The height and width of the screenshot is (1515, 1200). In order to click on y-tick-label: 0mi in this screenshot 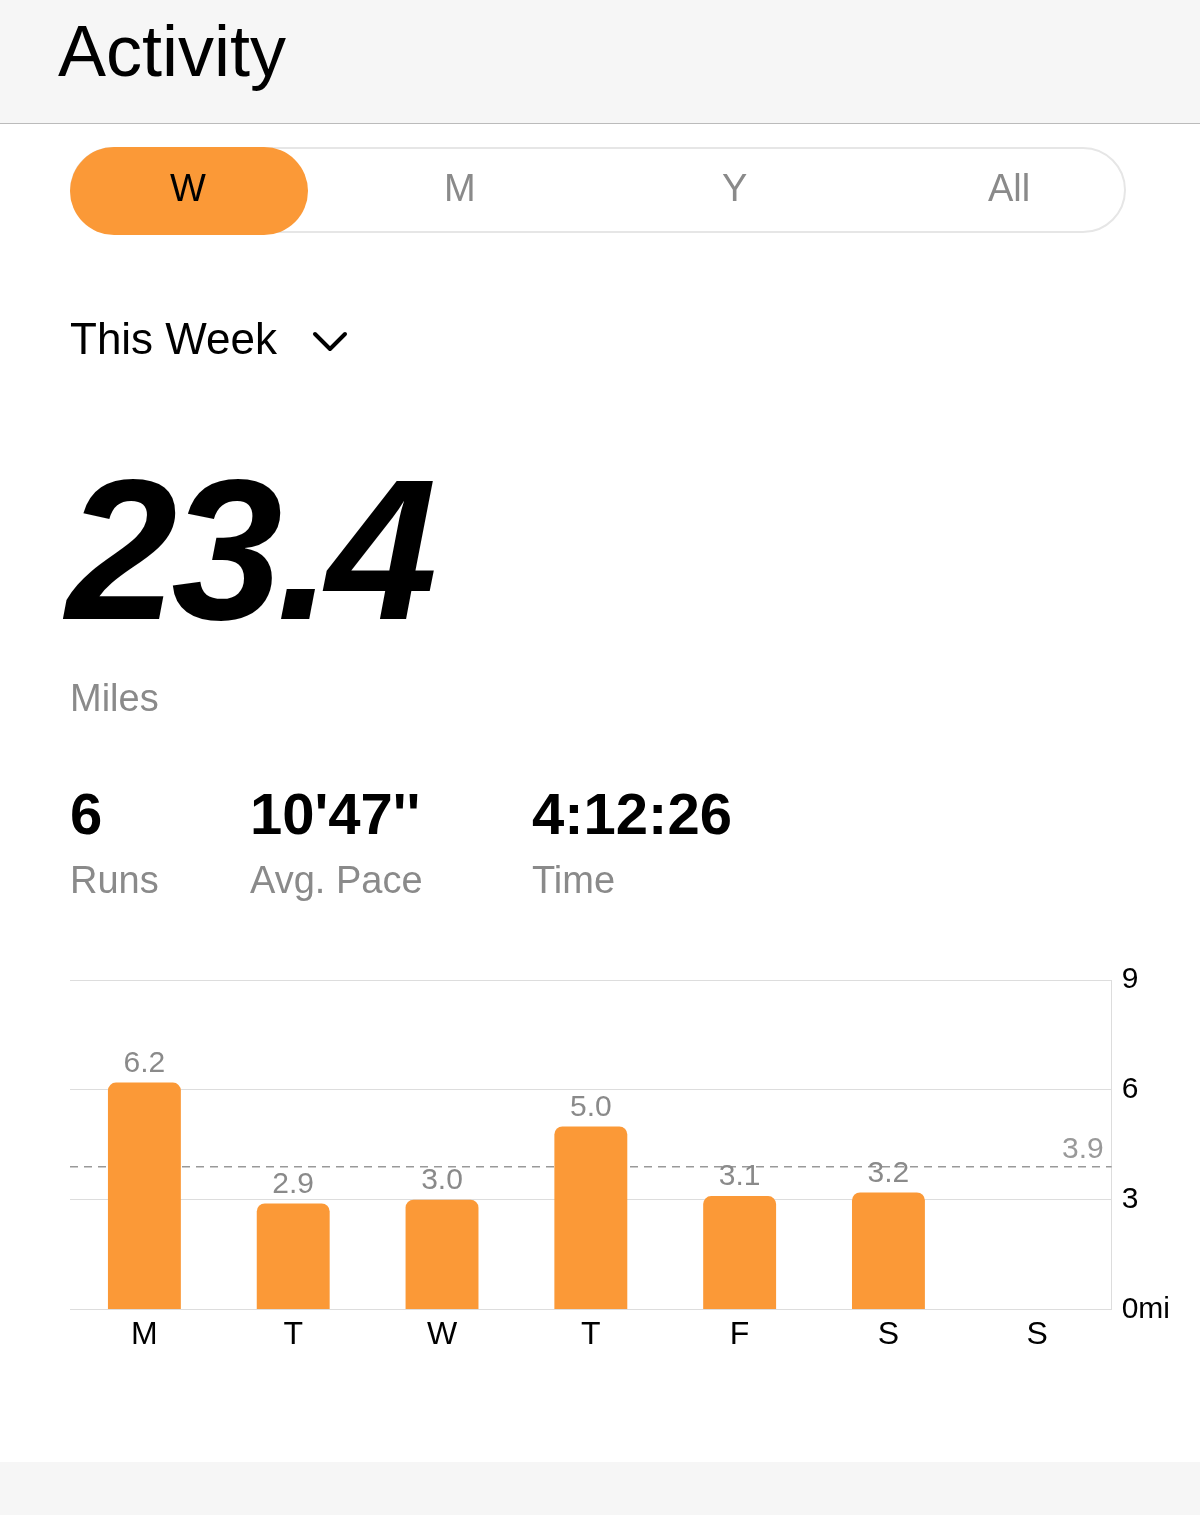, I will do `click(1145, 1307)`.